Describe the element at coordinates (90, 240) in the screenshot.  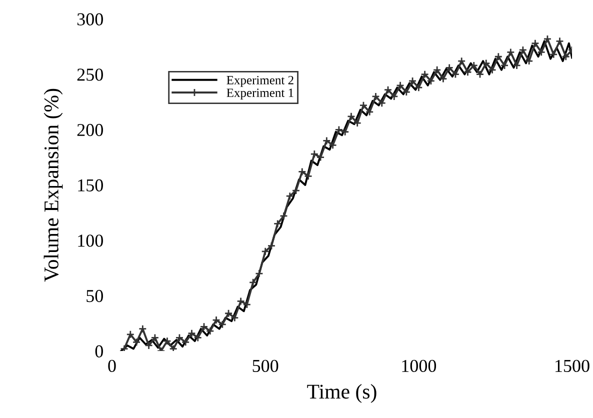
I see `y-tick-label: 100` at that location.